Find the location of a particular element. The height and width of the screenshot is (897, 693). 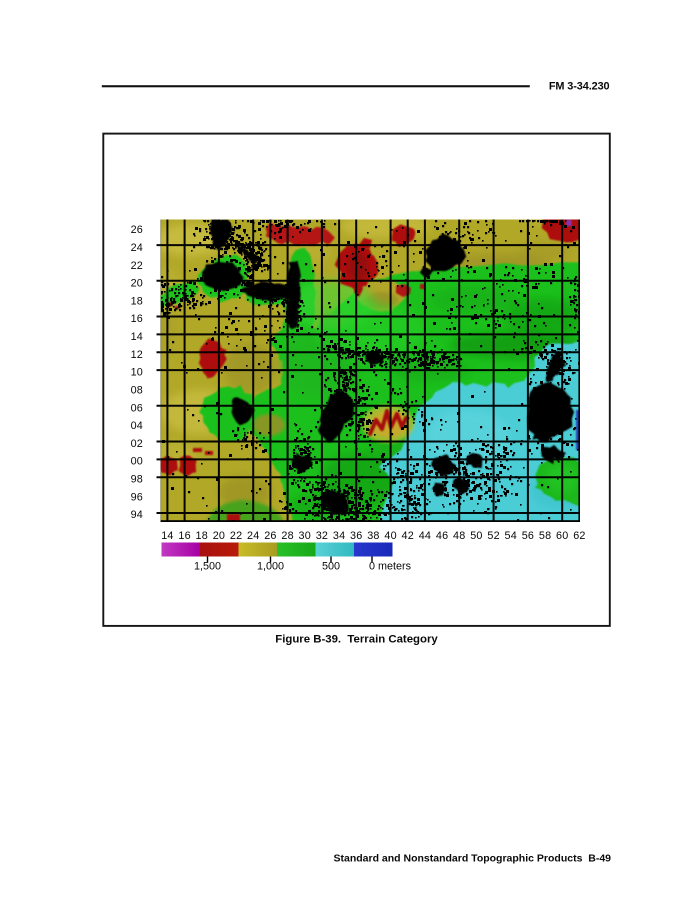

svg-text: 44 is located at coordinates (425, 536).